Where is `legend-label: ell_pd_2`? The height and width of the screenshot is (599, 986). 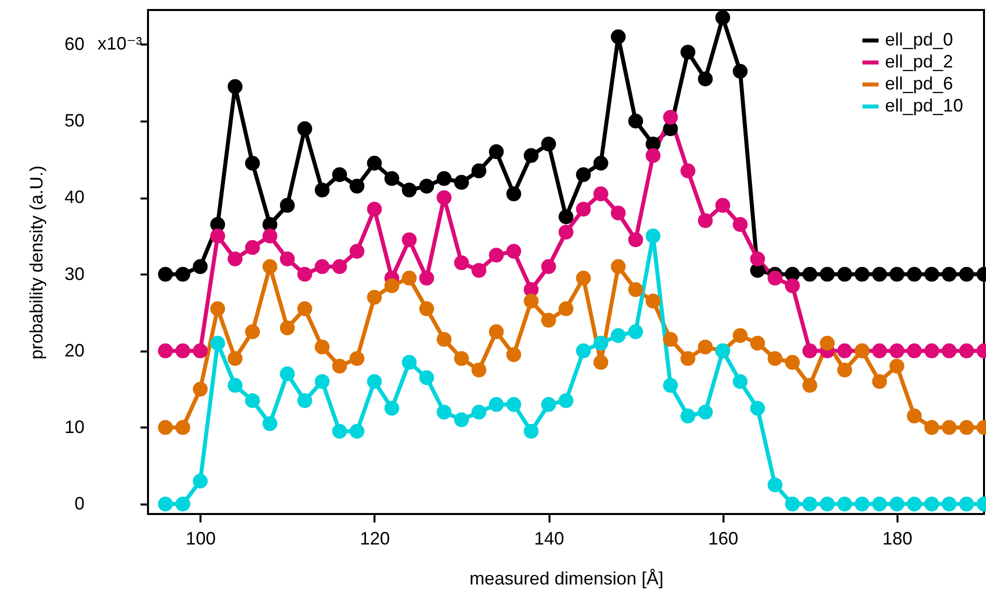 legend-label: ell_pd_2 is located at coordinates (919, 62).